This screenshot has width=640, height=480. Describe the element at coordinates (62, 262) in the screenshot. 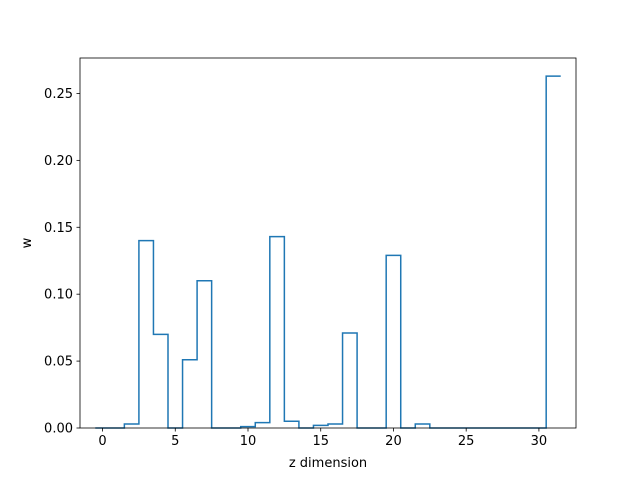

I see `y-axis-ticks: 0.00 0.05 0.10 0.15 0.20 0.25` at that location.